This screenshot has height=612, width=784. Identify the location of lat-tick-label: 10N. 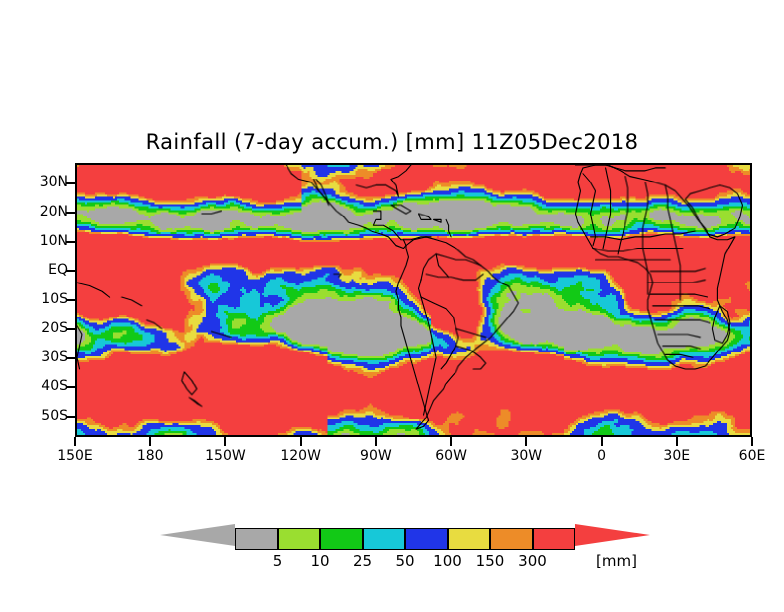
(53, 240).